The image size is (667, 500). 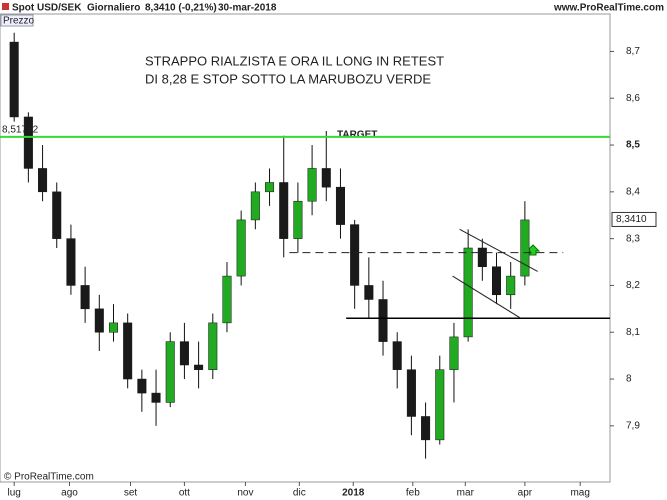 I want to click on copyright: © ProRealTime.com, so click(x=49, y=477).